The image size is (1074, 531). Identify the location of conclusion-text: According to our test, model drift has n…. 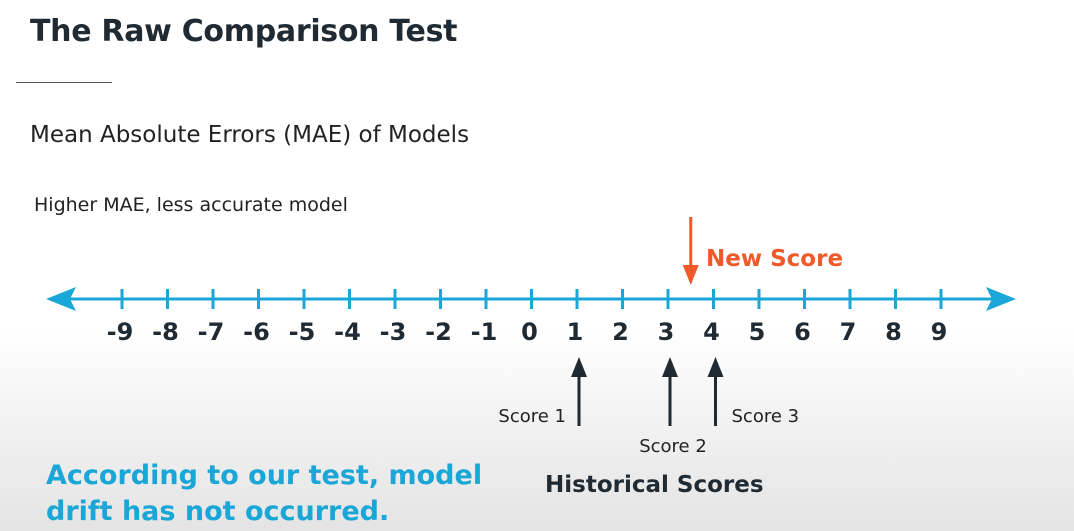
(264, 493).